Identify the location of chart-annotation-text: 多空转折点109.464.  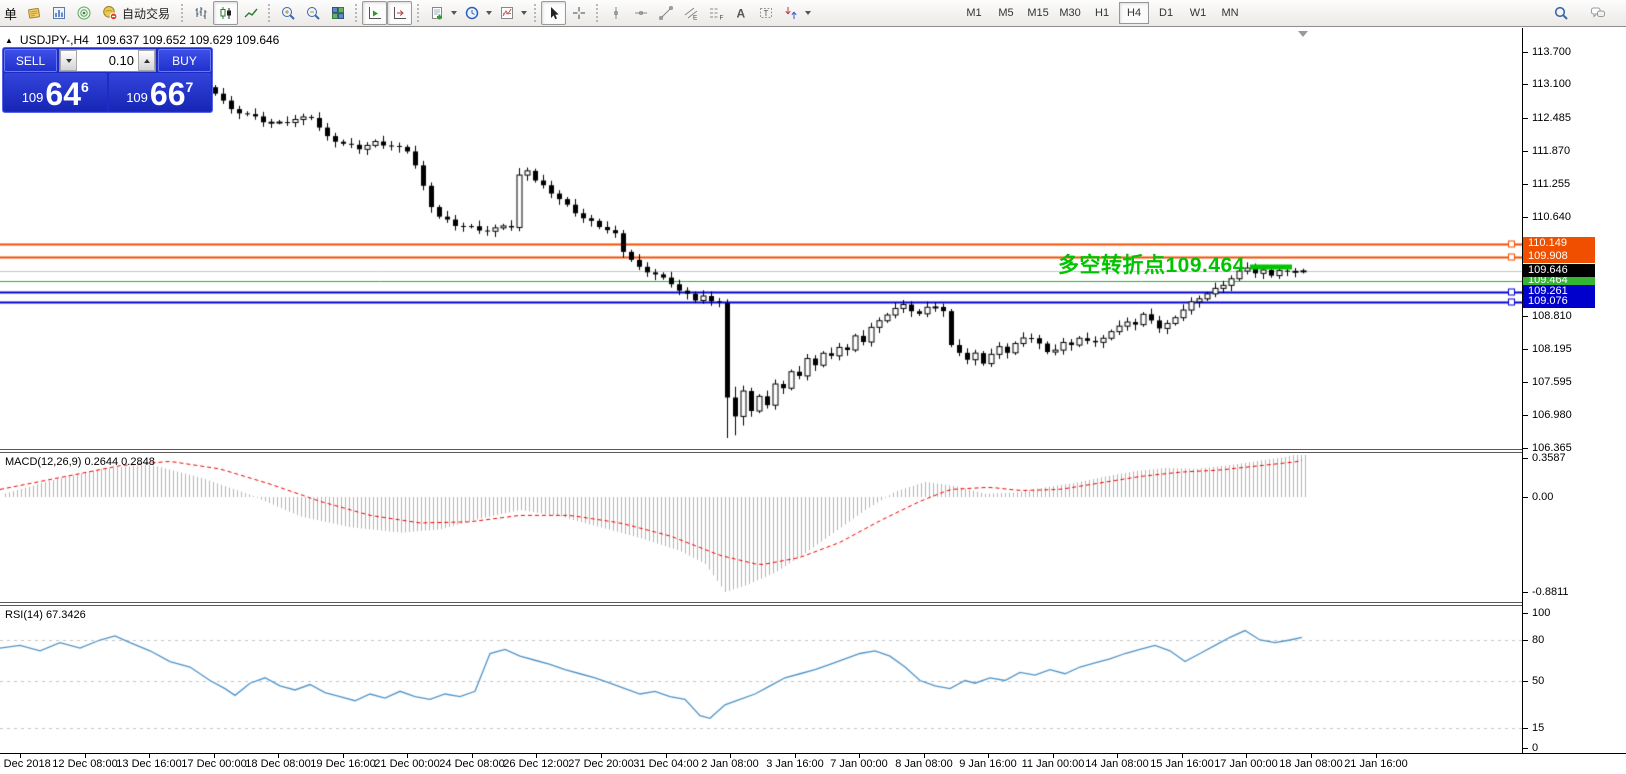
(1151, 265).